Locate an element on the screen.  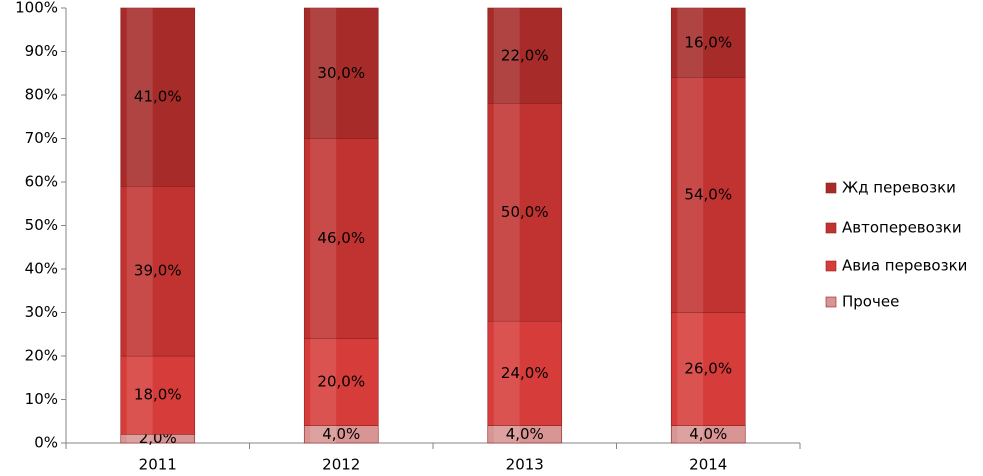
data-label: 24,0% is located at coordinates (525, 373).